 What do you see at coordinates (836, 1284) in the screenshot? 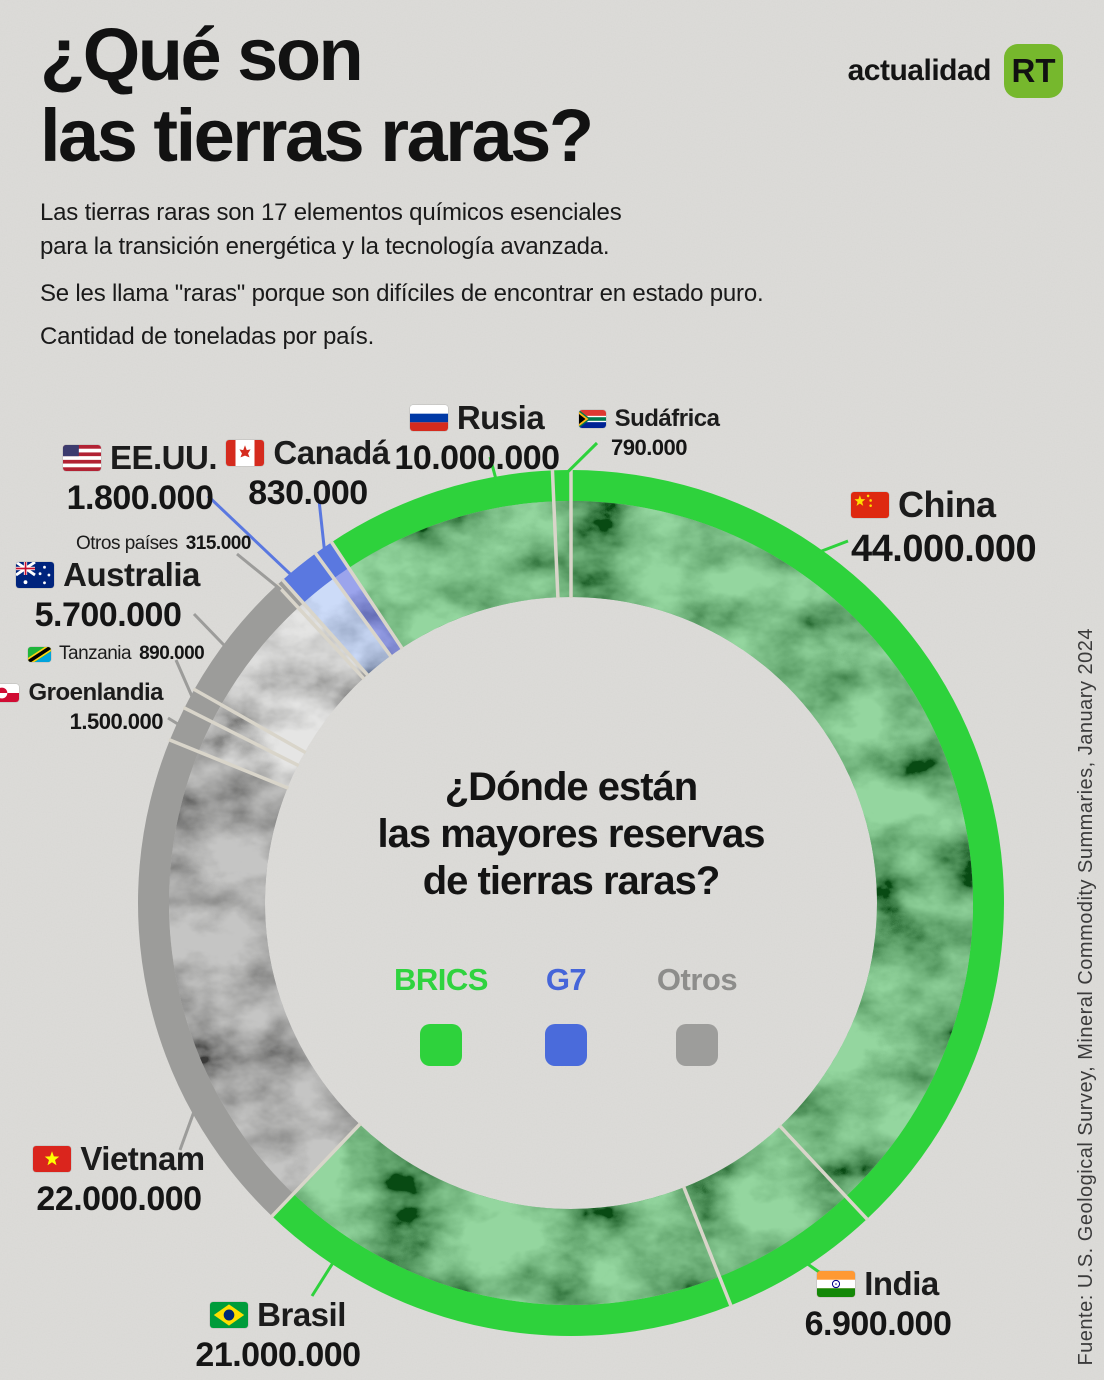
I see `flag-india-icon` at bounding box center [836, 1284].